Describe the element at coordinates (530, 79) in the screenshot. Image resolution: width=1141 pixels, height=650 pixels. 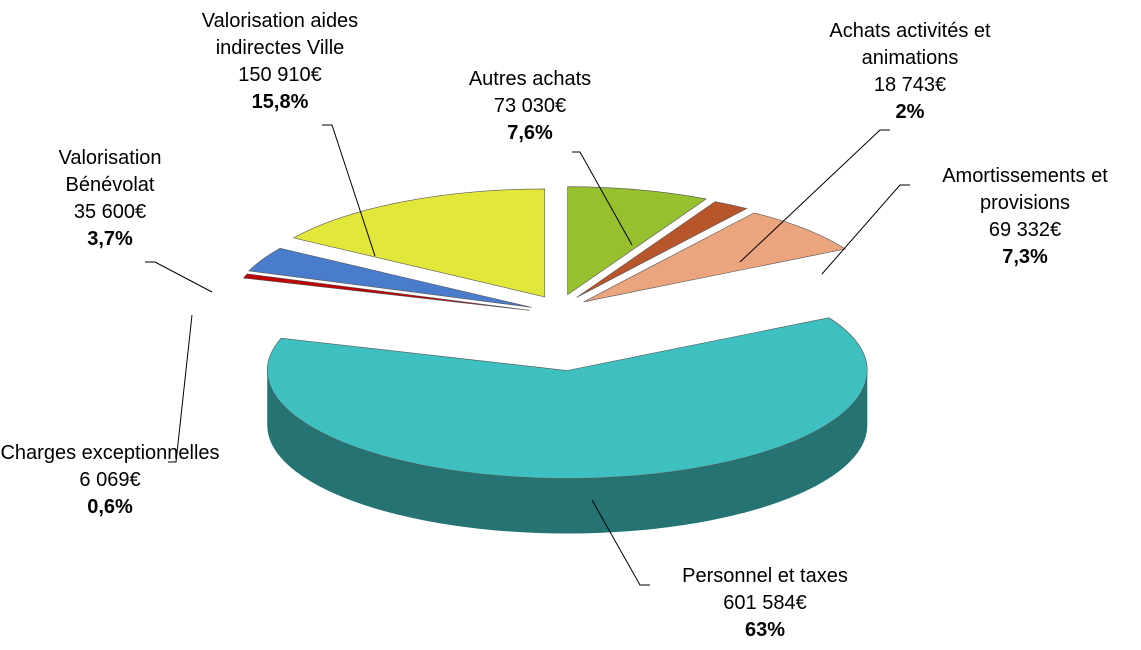
I see `category-label: Autres achats` at that location.